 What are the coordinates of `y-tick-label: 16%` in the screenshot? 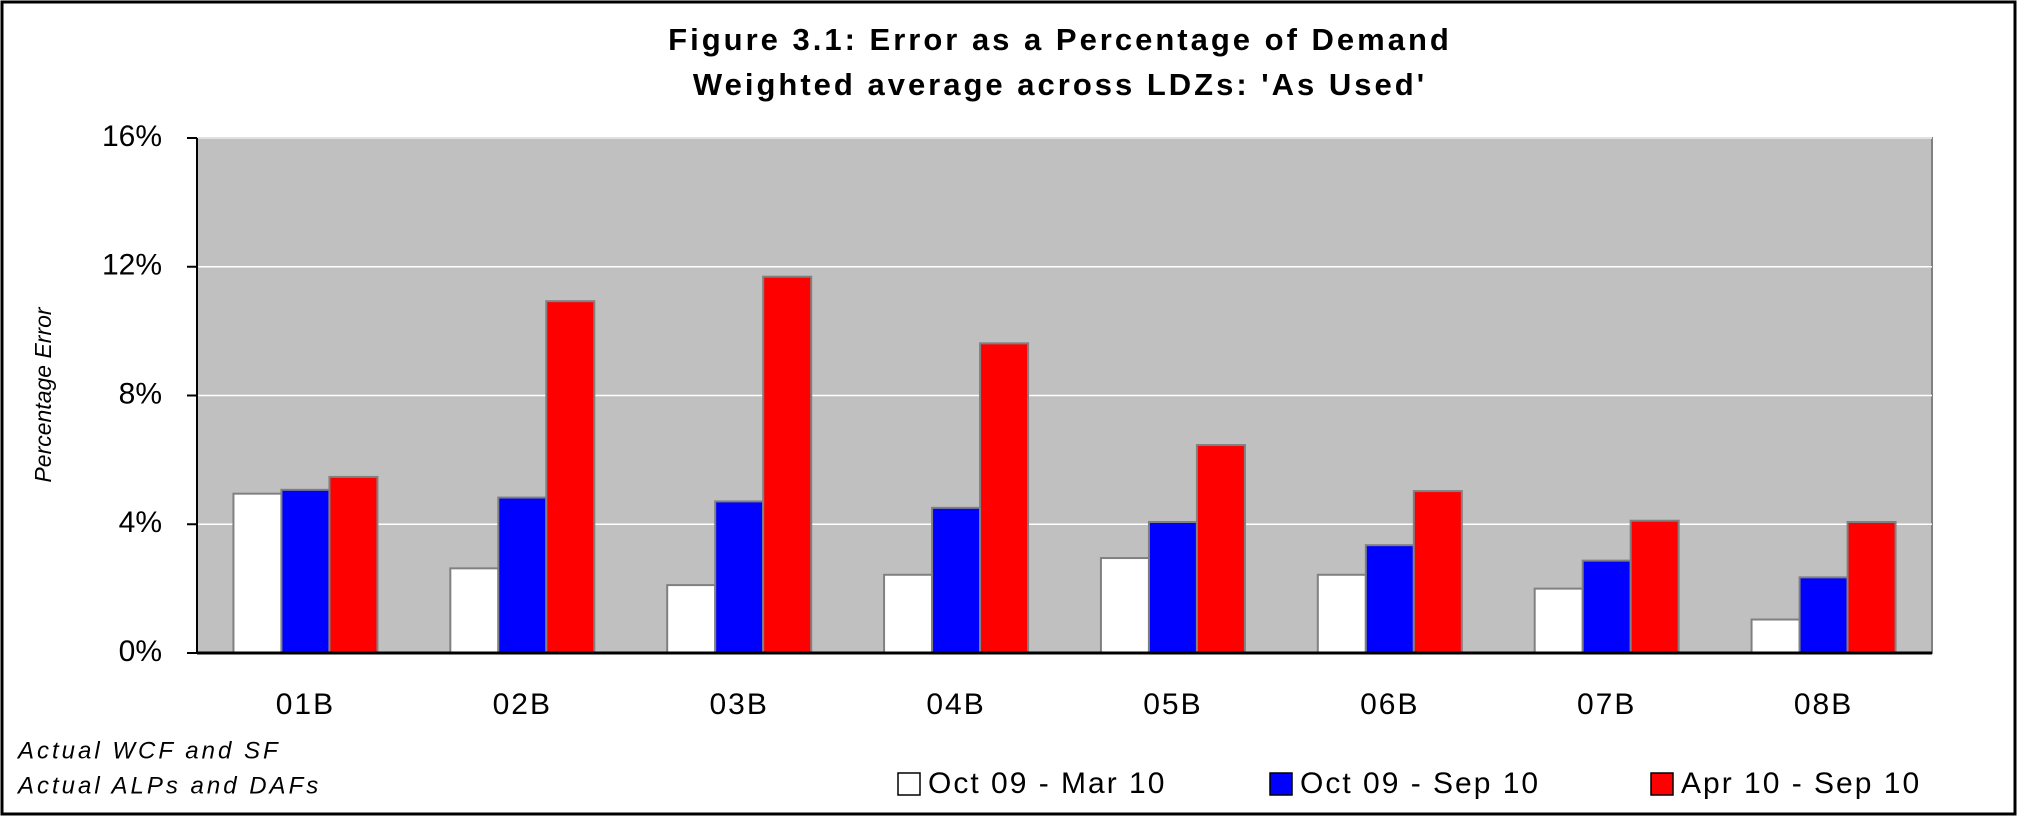 It's located at (132, 136).